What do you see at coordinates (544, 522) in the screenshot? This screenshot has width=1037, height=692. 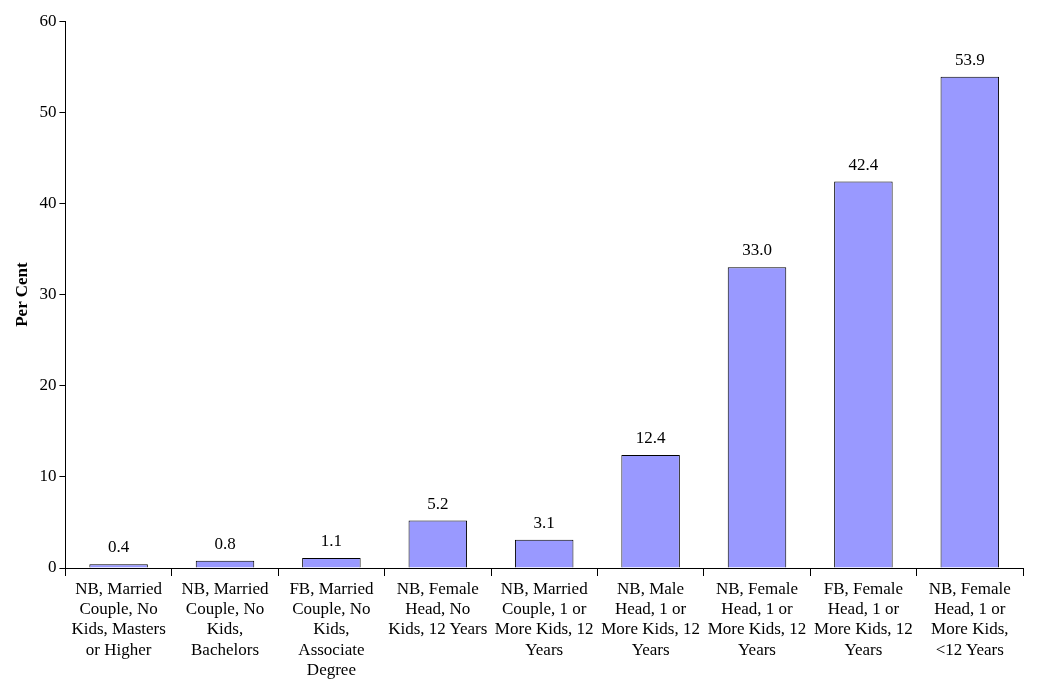 I see `data-label: 3.1` at bounding box center [544, 522].